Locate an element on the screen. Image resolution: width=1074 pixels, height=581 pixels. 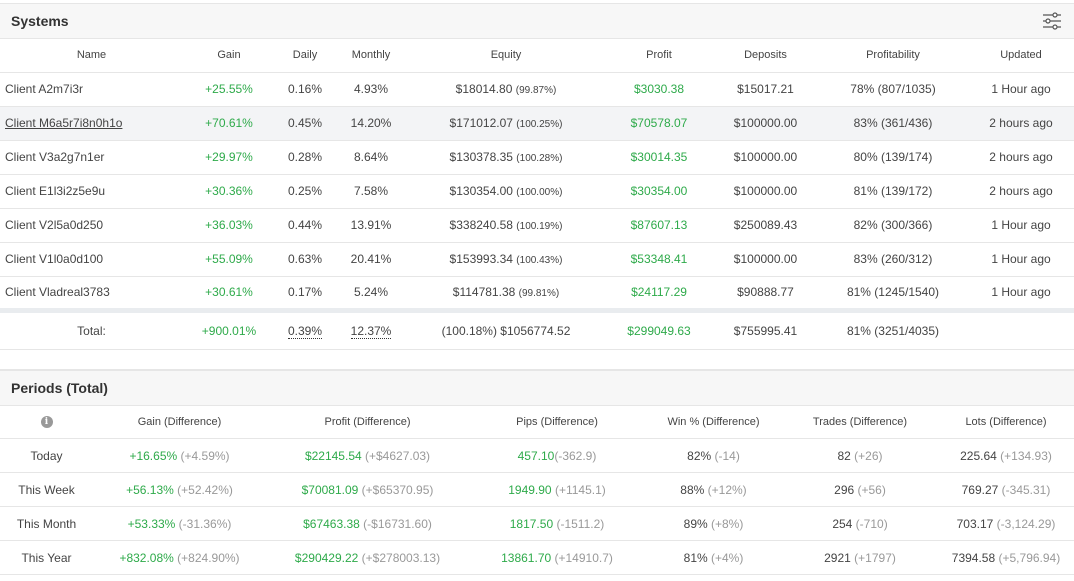
updated-value: 2 hours ago is located at coordinates (1021, 191).